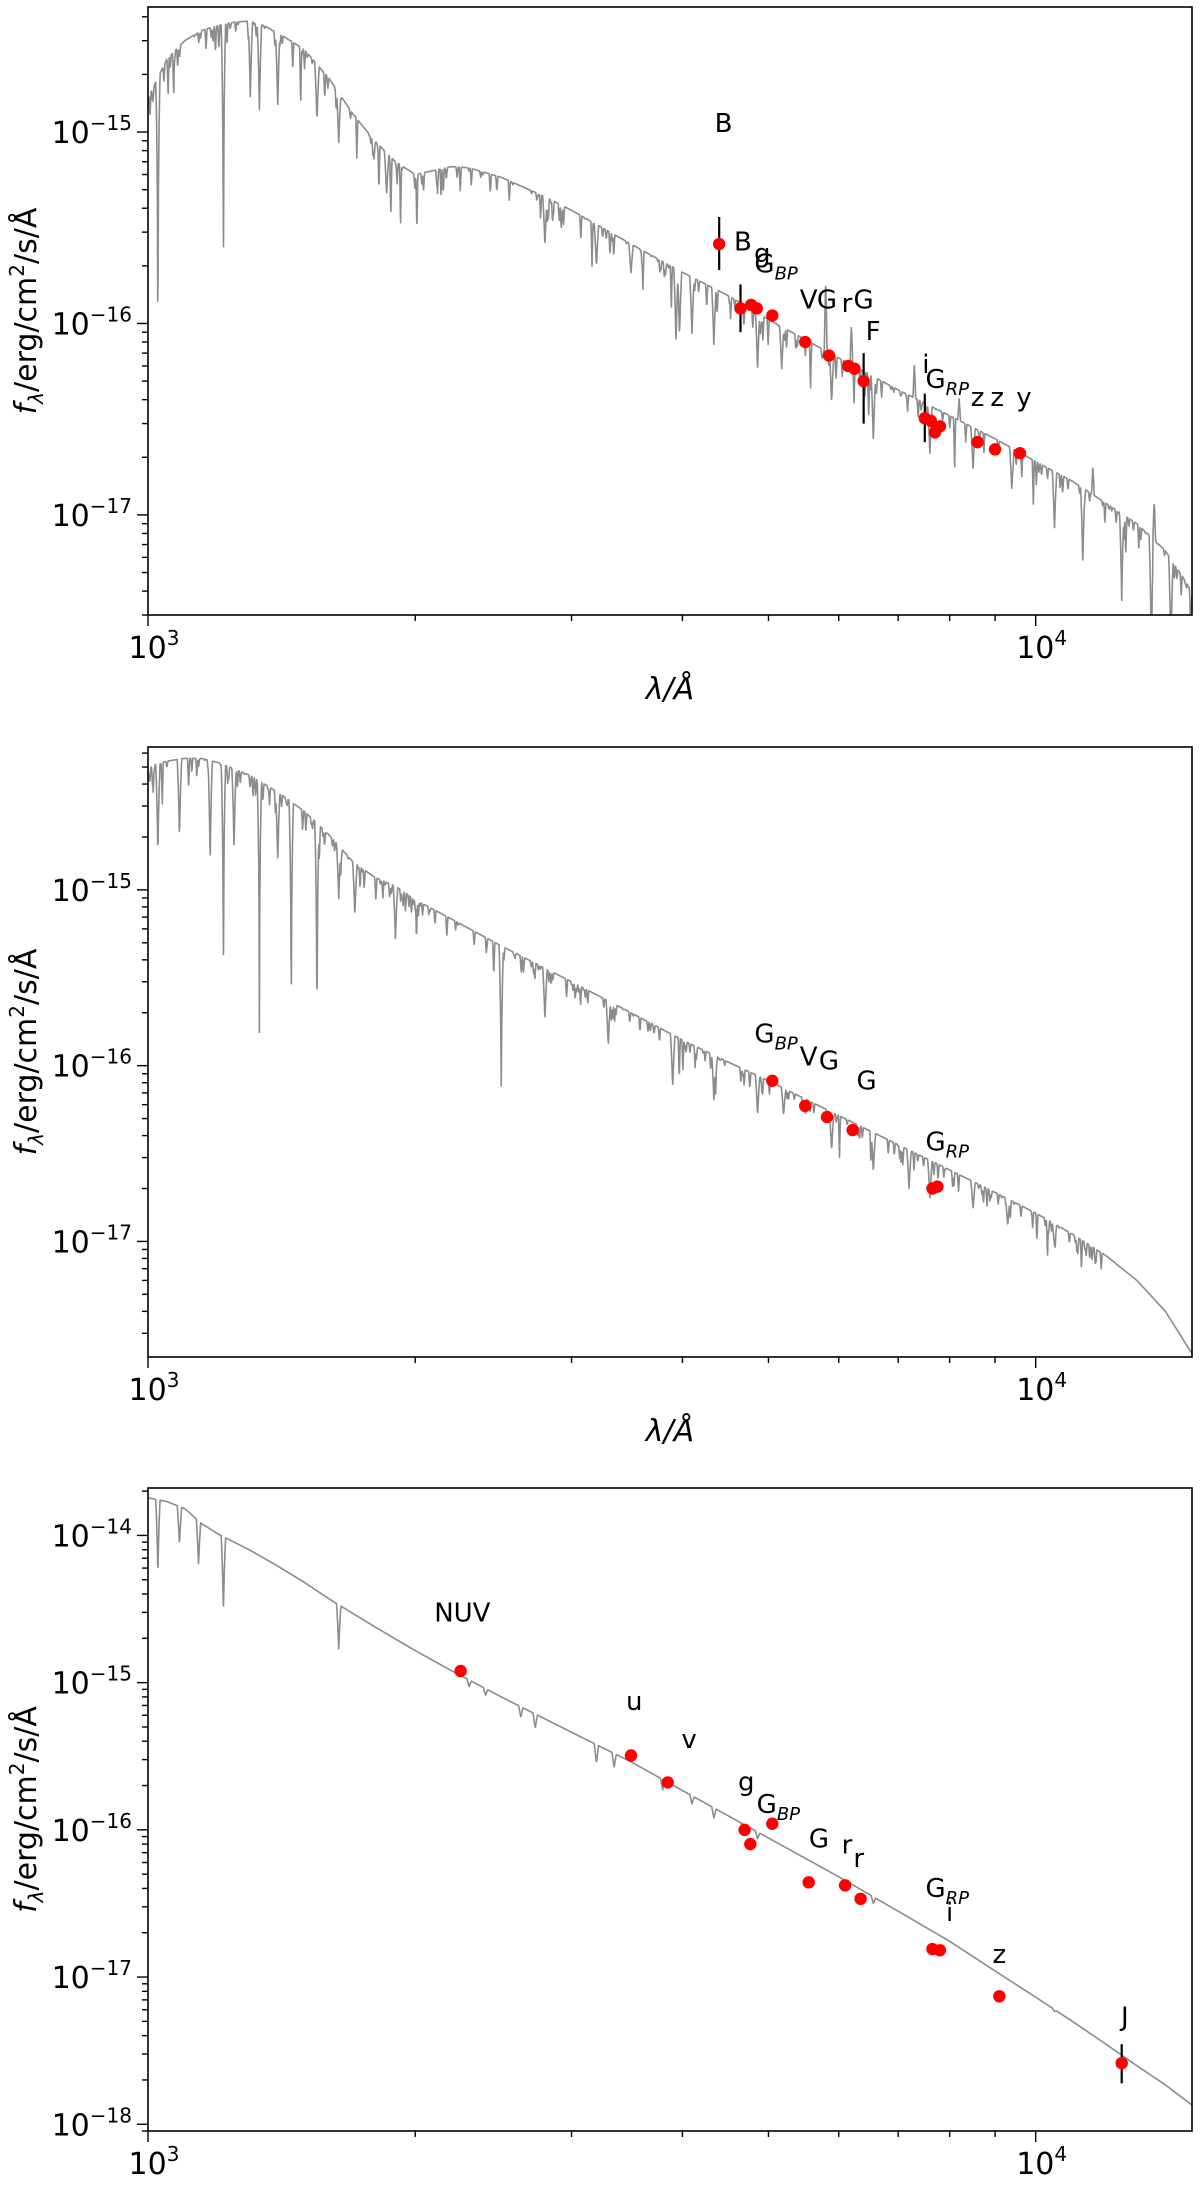  Describe the element at coordinates (809, 300) in the screenshot. I see `photometry-label: V` at that location.